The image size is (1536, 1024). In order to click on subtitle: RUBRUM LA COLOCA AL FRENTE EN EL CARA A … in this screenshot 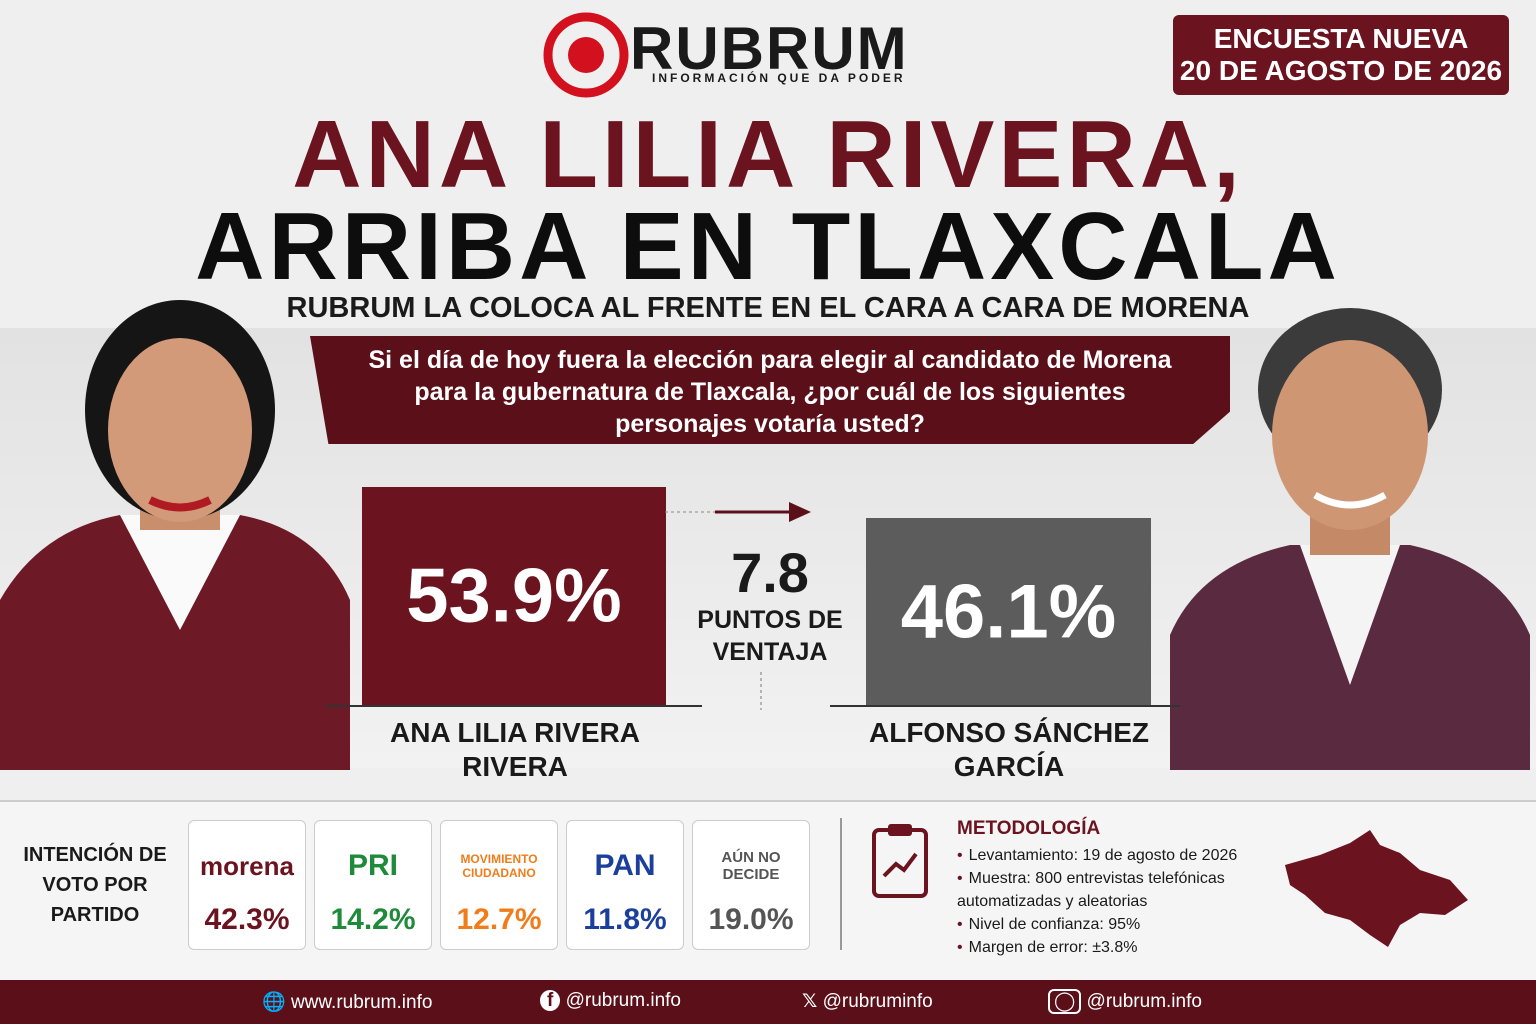, I will do `click(768, 308)`.